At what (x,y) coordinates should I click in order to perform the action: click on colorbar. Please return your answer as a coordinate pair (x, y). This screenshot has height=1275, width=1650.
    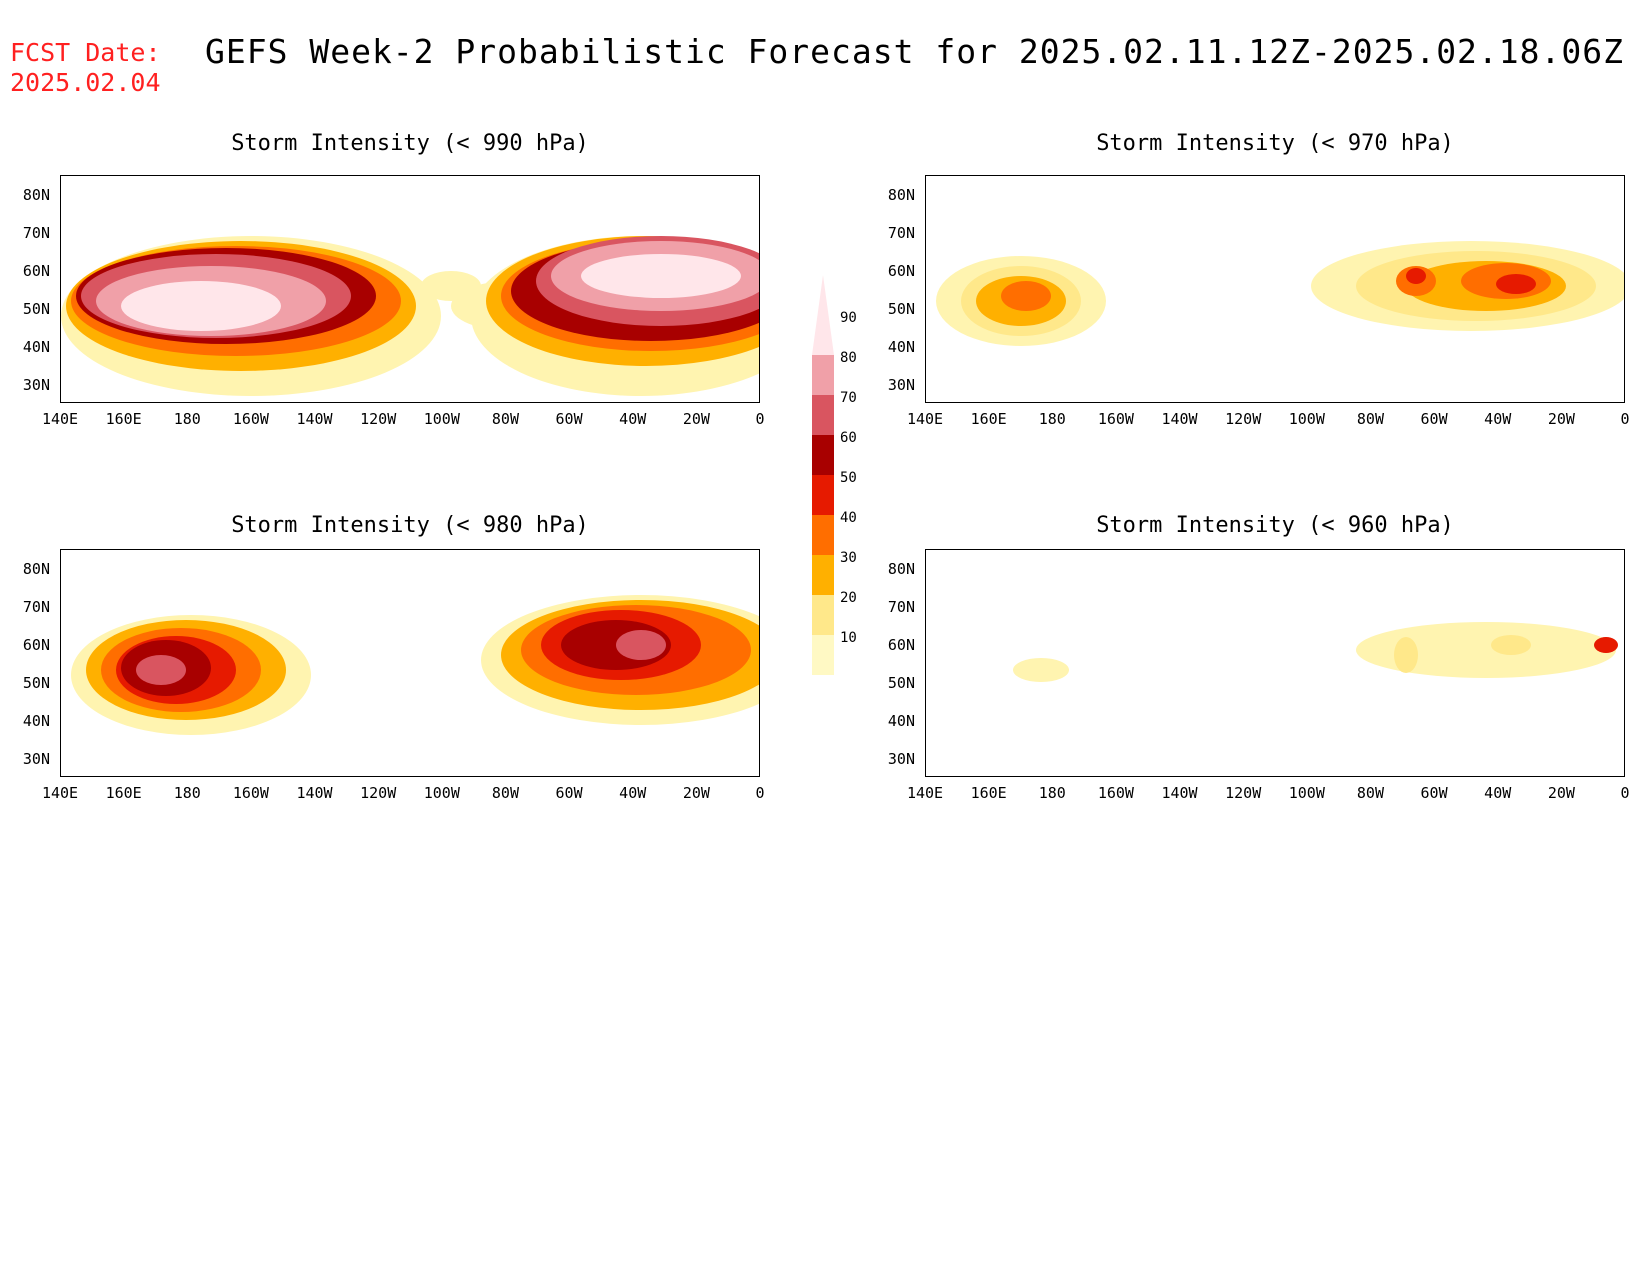
    Looking at the image, I should click on (823, 477).